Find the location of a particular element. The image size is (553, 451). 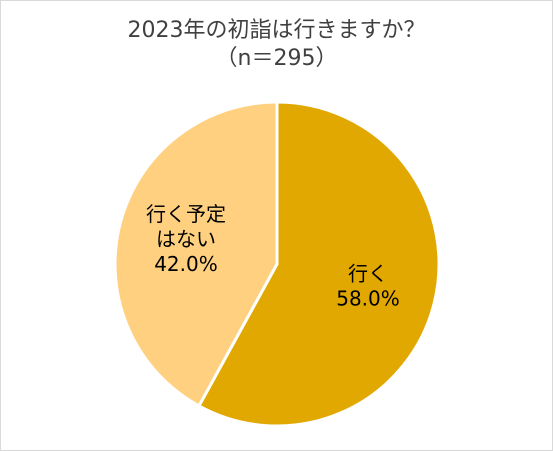

slice-category-label-0-0: 行く is located at coordinates (368, 273).